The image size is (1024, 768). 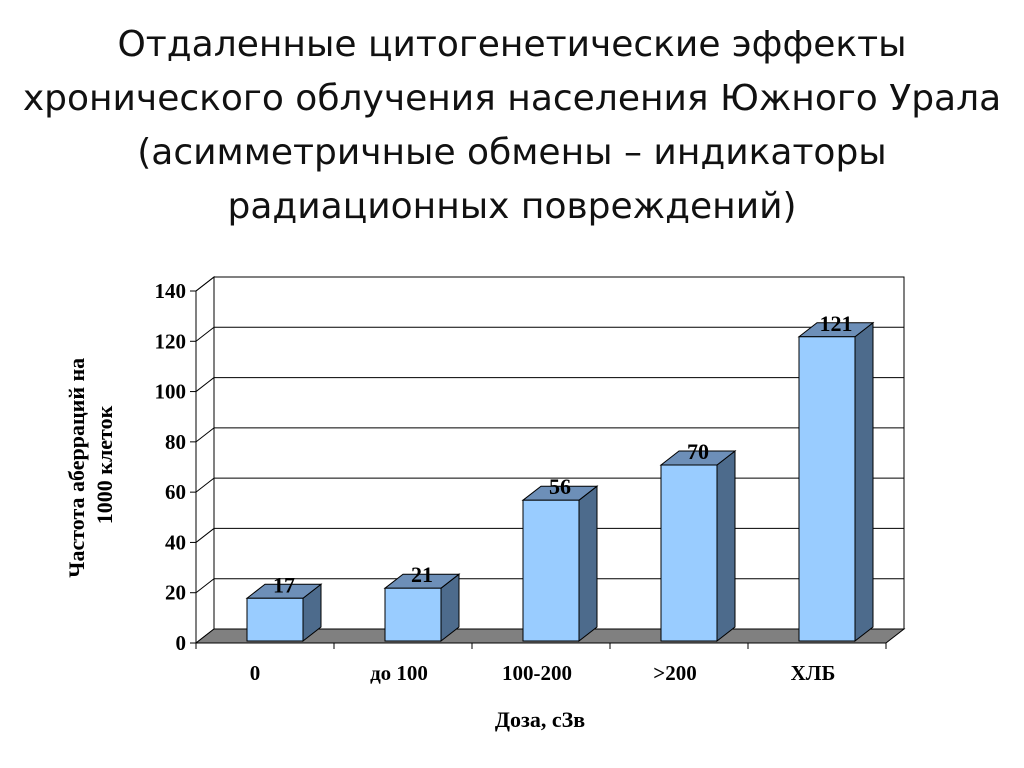 I want to click on title-line-4: радиационных повреждений), so click(x=512, y=206).